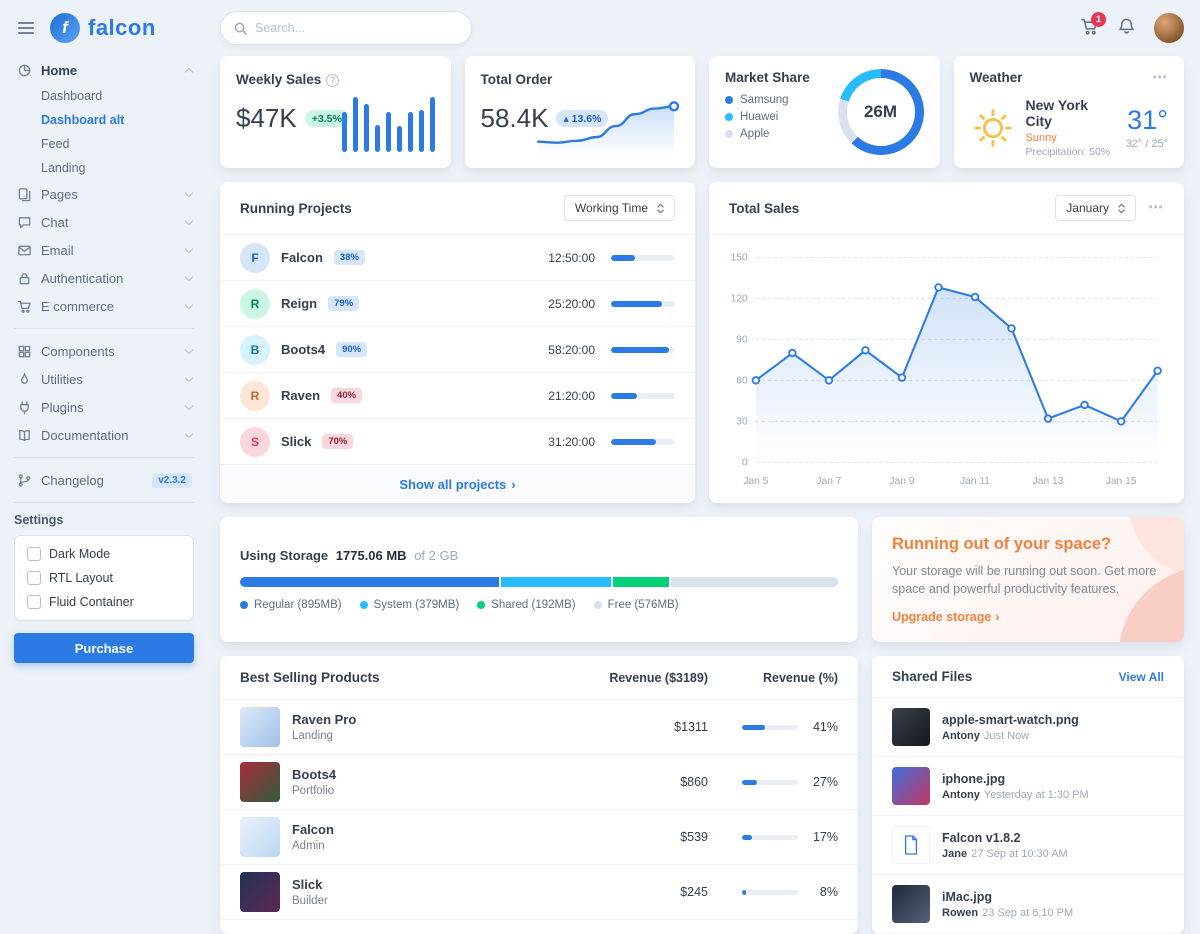 Image resolution: width=1200 pixels, height=934 pixels. Describe the element at coordinates (104, 480) in the screenshot. I see `sidebar-item-changelog: Changelog v2.3.2` at that location.